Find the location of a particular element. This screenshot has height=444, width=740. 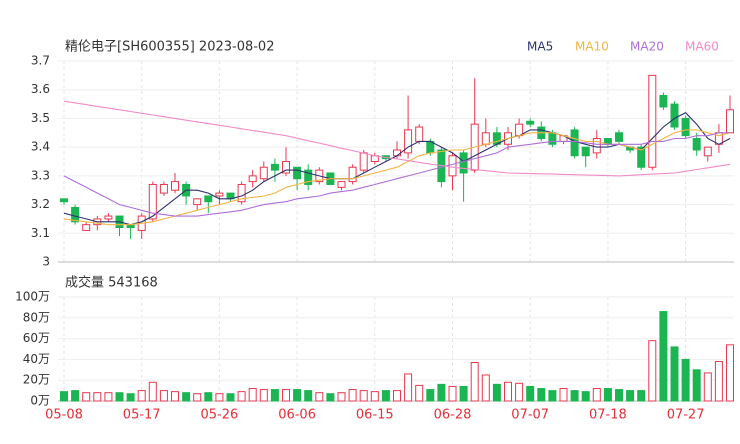

x-tick-label: 07-07 is located at coordinates (530, 415).